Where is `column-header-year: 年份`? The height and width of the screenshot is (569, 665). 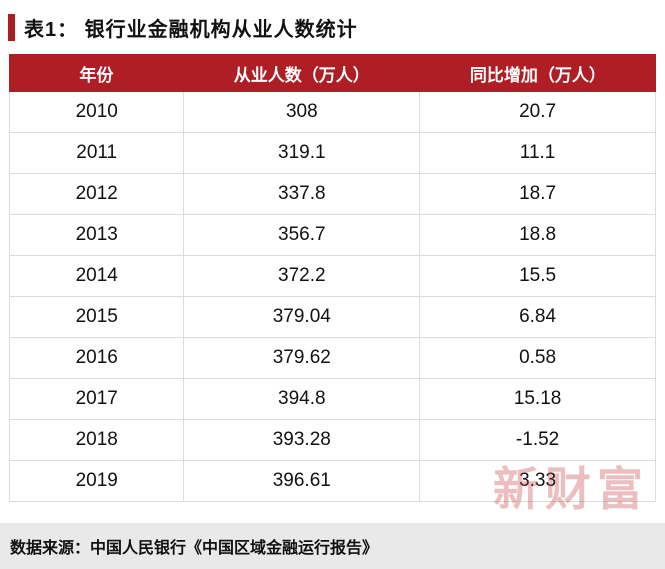
column-header-year: 年份 is located at coordinates (96, 75).